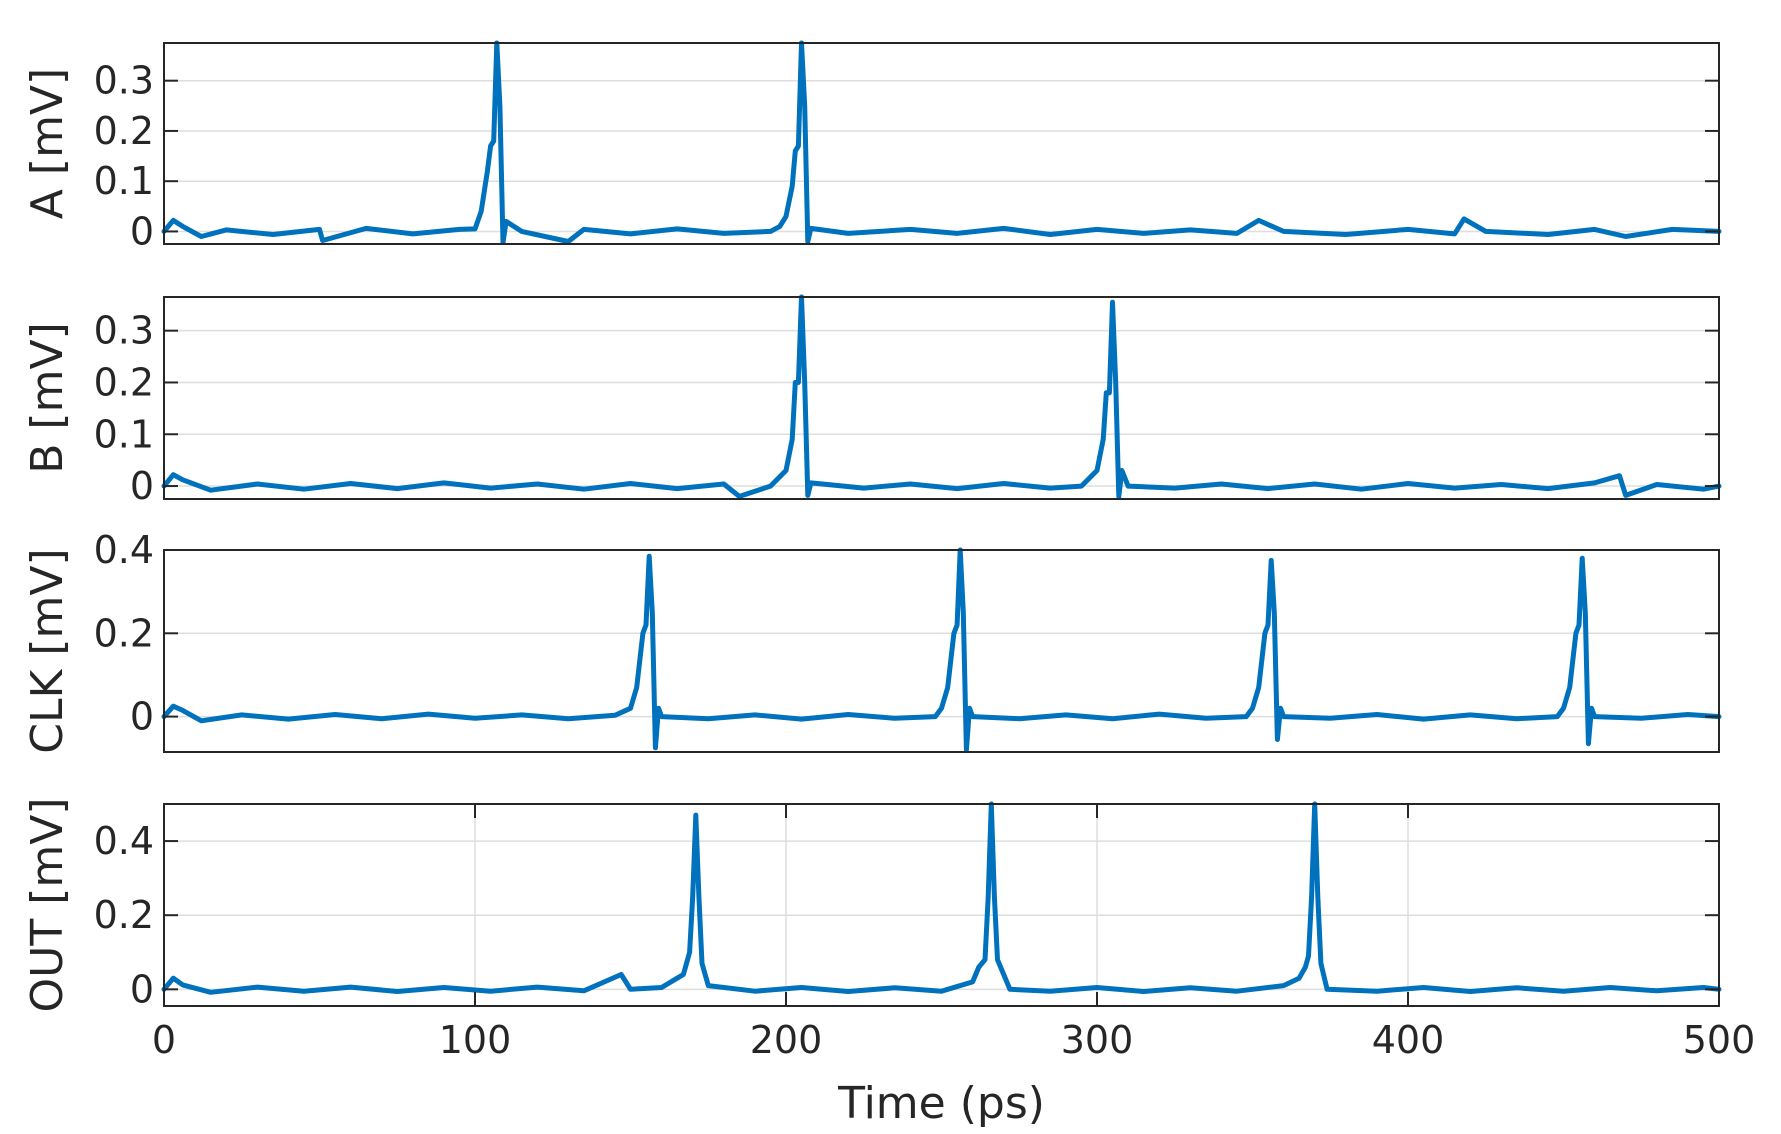  I want to click on y-axis-label: OUT [mV], so click(47, 905).